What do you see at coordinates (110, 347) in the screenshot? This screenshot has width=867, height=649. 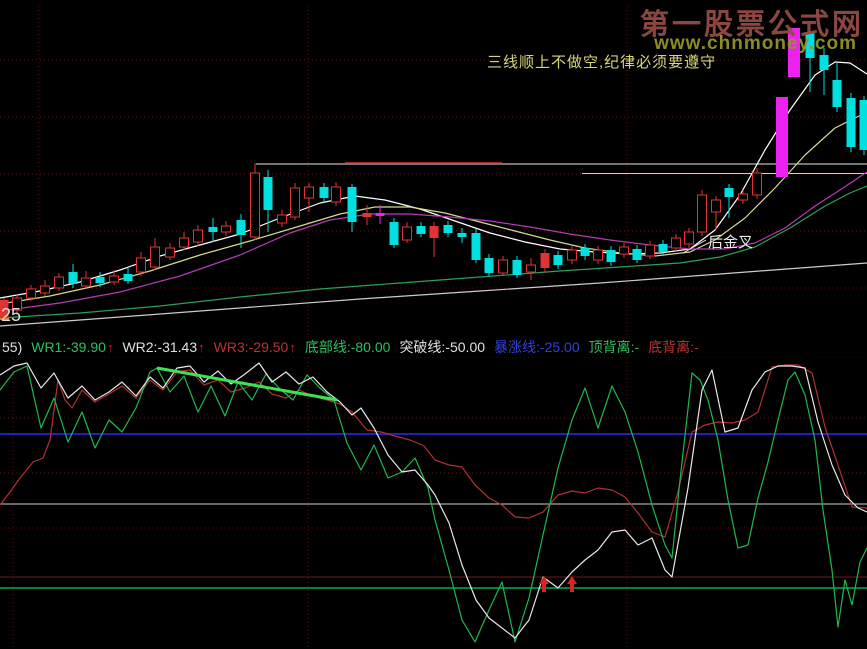 I see `wr1-up-arrow-icon: ↑` at bounding box center [110, 347].